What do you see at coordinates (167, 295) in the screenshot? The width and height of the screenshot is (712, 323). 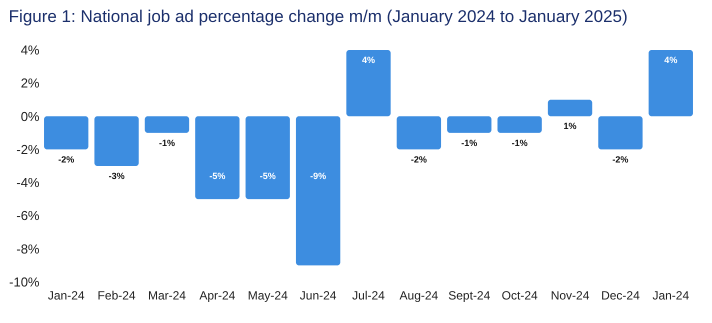 I see `x-tick-label: Mar-24` at bounding box center [167, 295].